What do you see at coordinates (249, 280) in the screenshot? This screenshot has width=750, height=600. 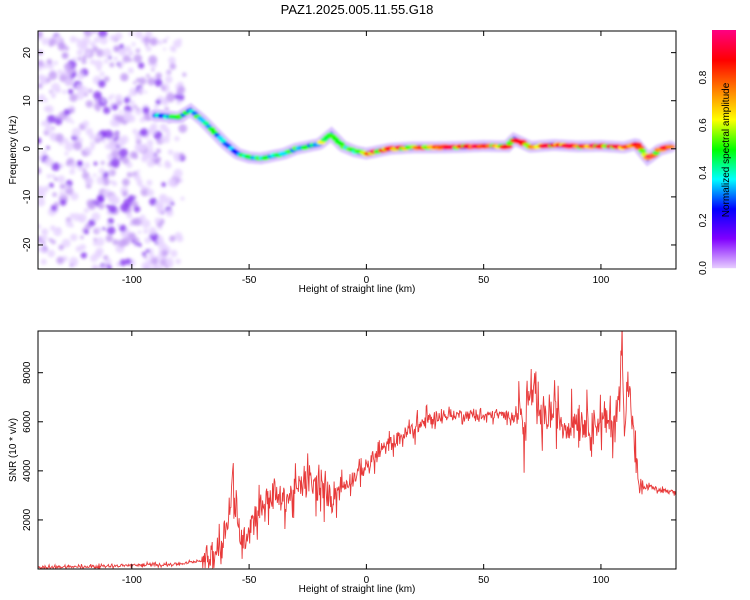 I see `x-tick-label: -50` at bounding box center [249, 280].